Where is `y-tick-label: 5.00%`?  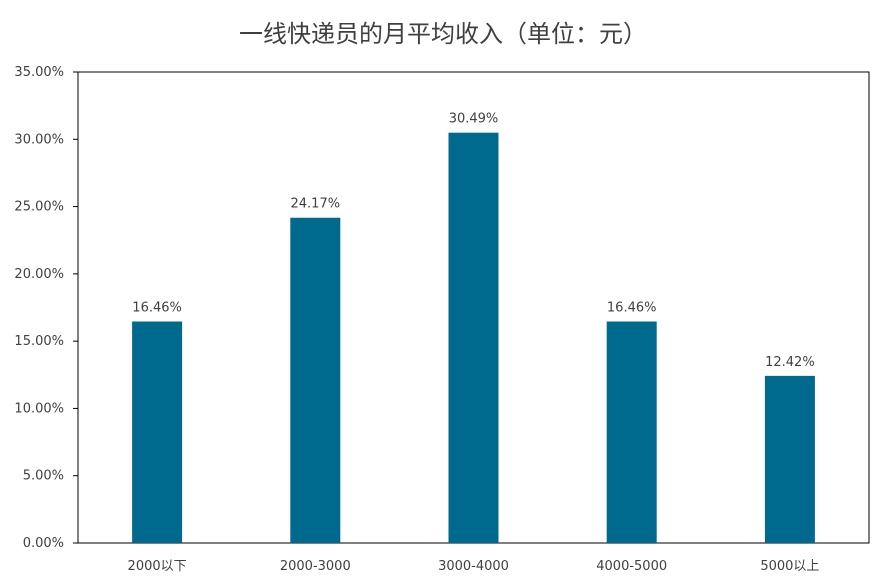
y-tick-label: 5.00% is located at coordinates (43, 476).